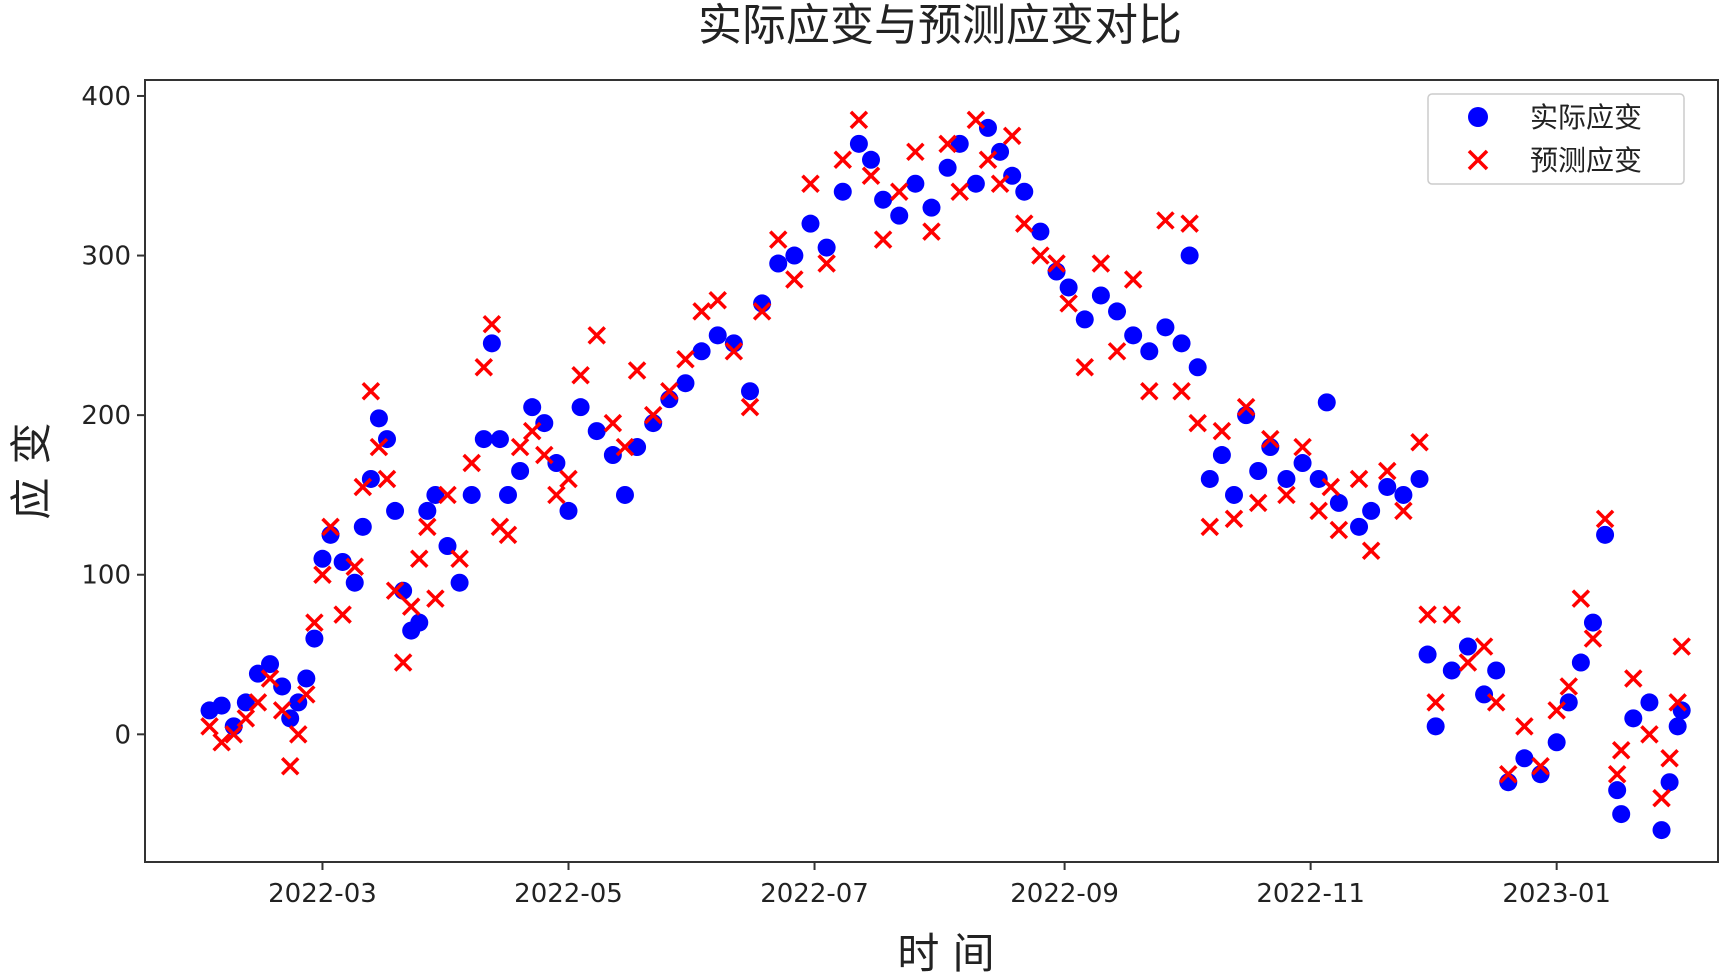 The width and height of the screenshot is (1722, 980). Describe the element at coordinates (1556, 894) in the screenshot. I see `x-tick-label: 2023-01` at that location.